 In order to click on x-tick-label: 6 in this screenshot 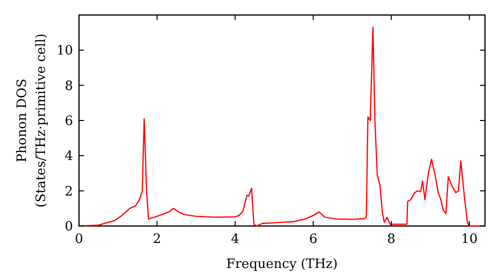, I will do `click(313, 239)`.